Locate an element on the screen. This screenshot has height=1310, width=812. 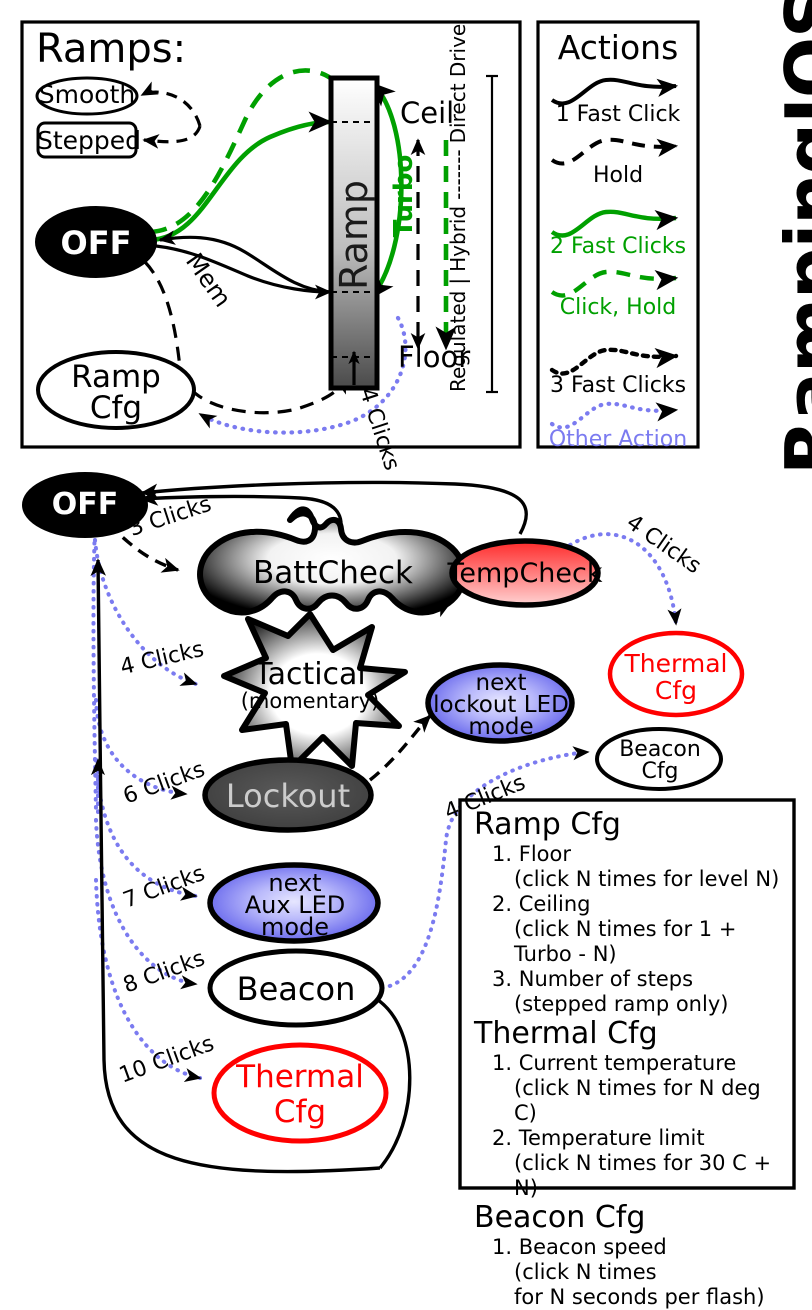
ramp-type-smooth-label: Smooth is located at coordinates (87, 94).